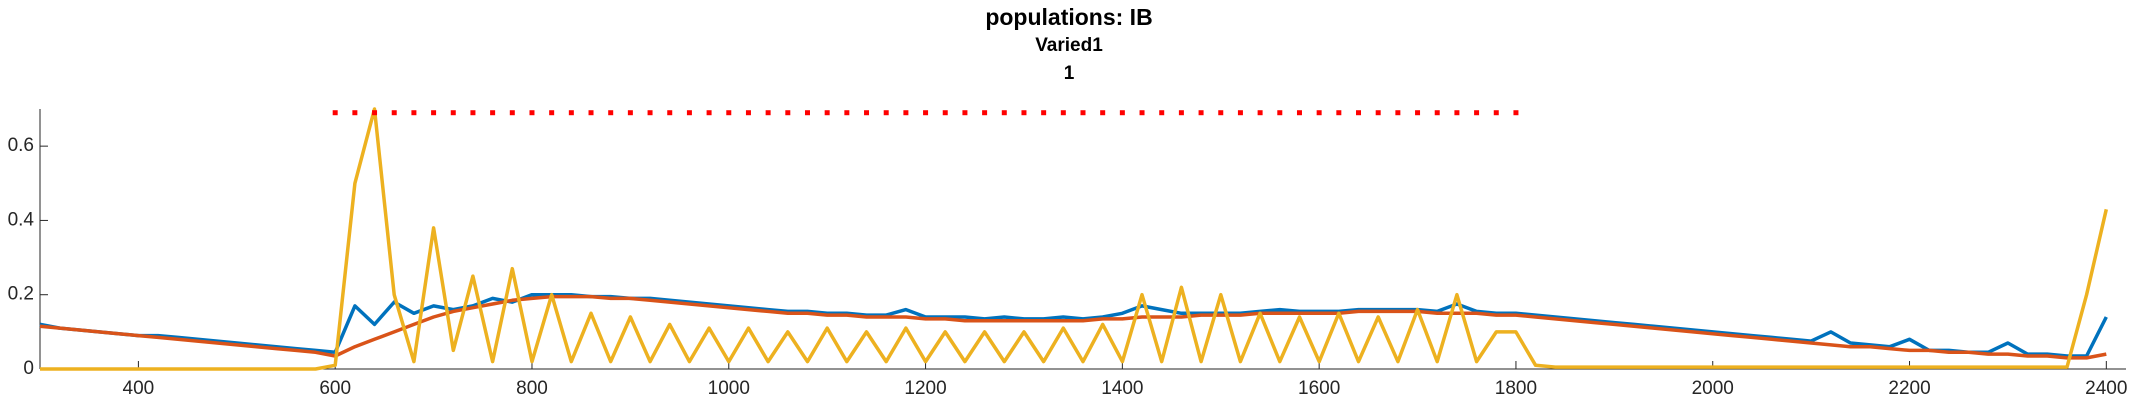  What do you see at coordinates (925, 388) in the screenshot?
I see `x-tick-label: 1200` at bounding box center [925, 388].